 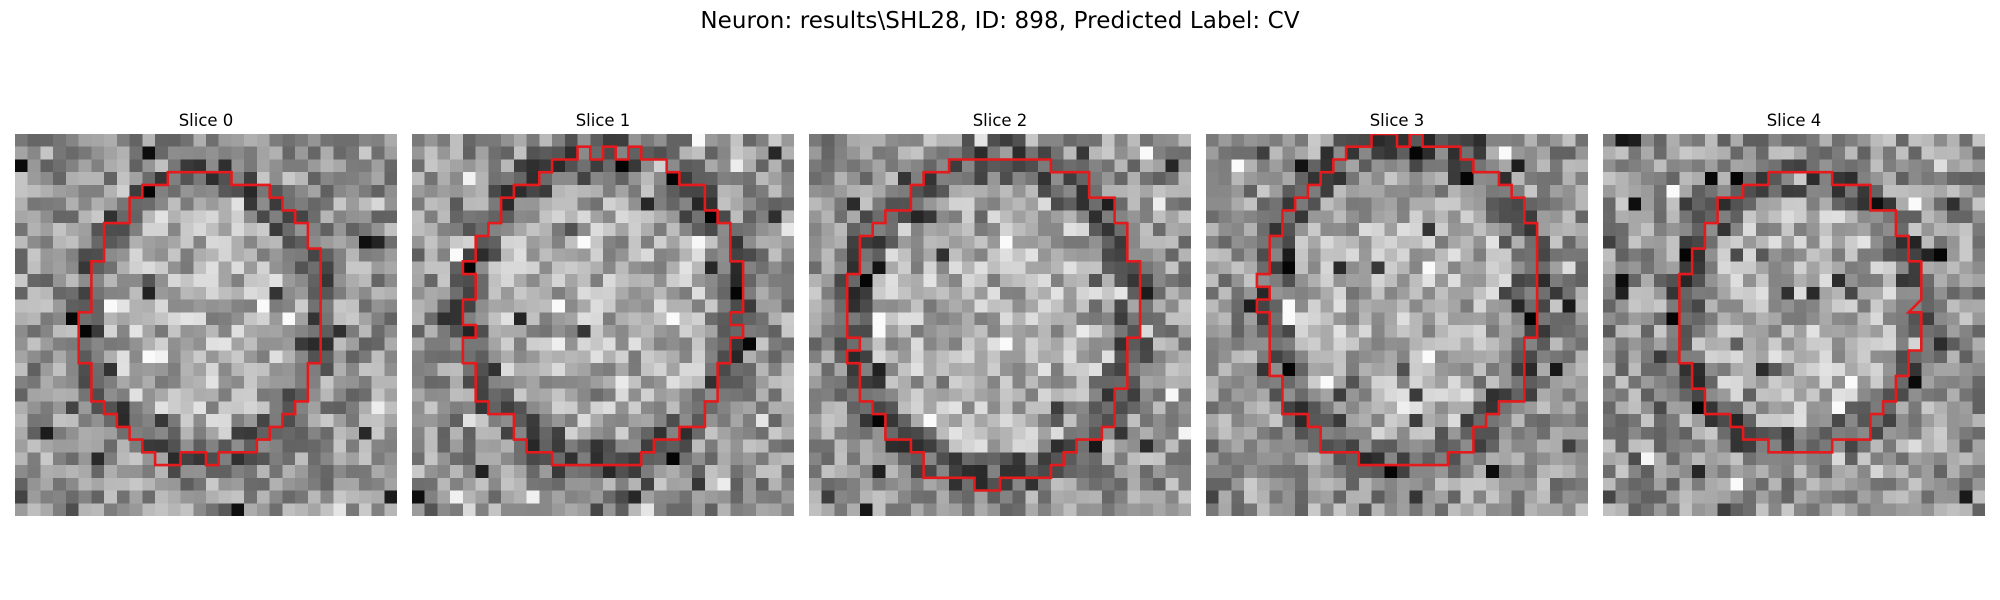 I want to click on slice-3-svg, so click(x=1397, y=325).